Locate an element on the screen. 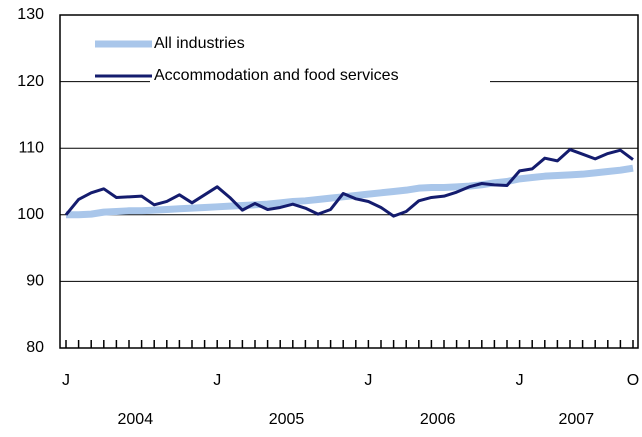  x-tick-label: O is located at coordinates (633, 380).